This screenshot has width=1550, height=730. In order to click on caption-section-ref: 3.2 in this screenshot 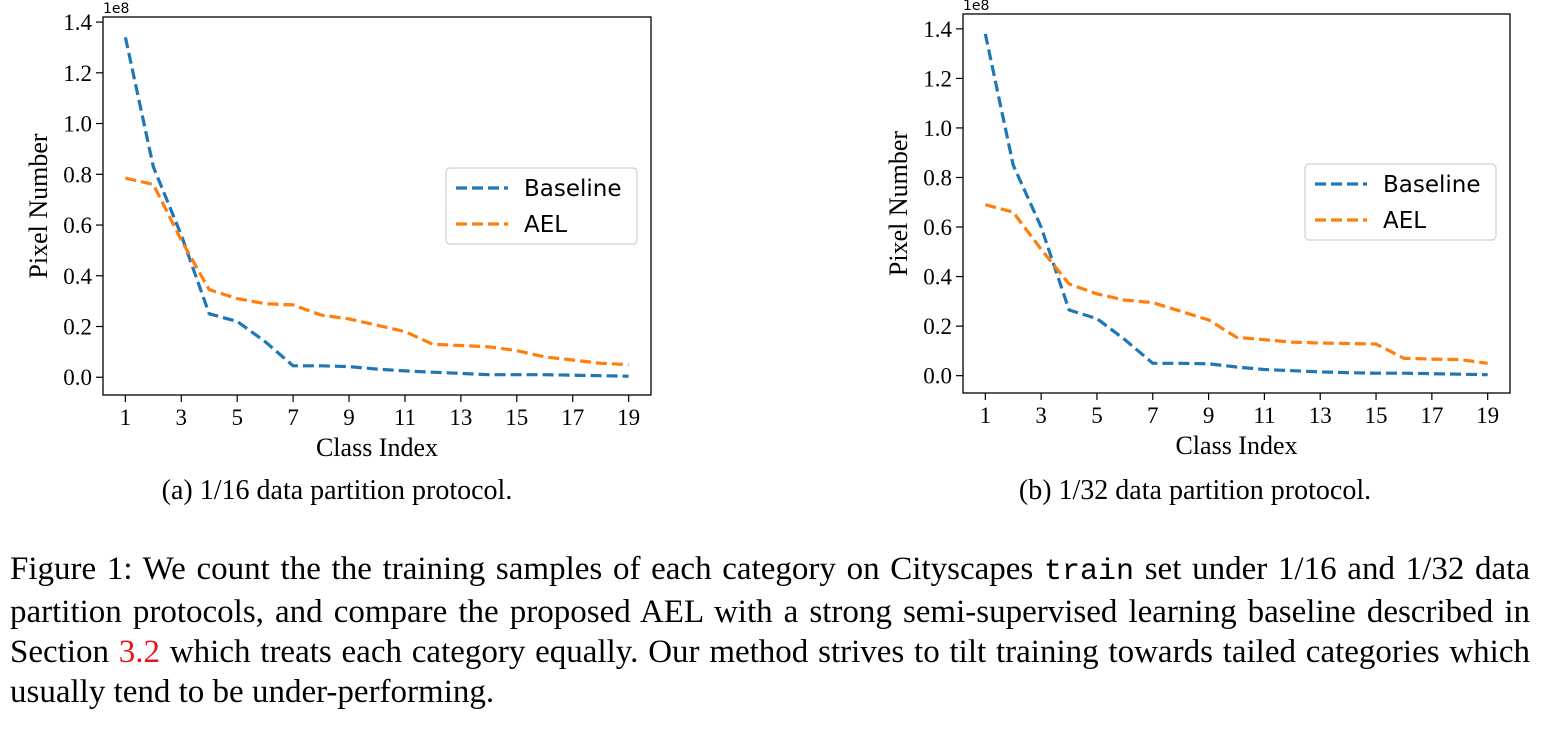, I will do `click(139, 652)`.